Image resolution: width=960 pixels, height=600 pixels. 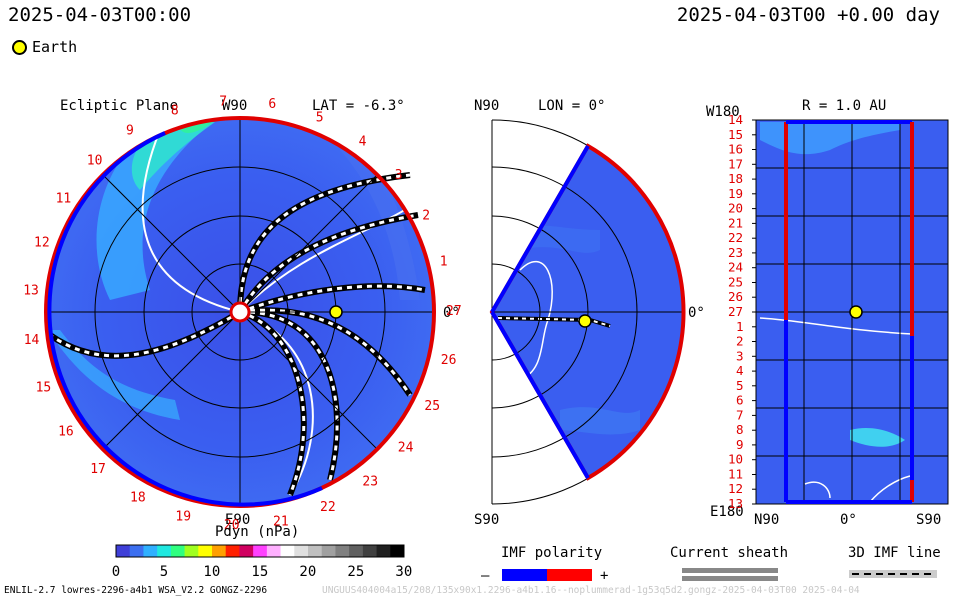 I want to click on colorbar-tick: 10, so click(x=211, y=572).